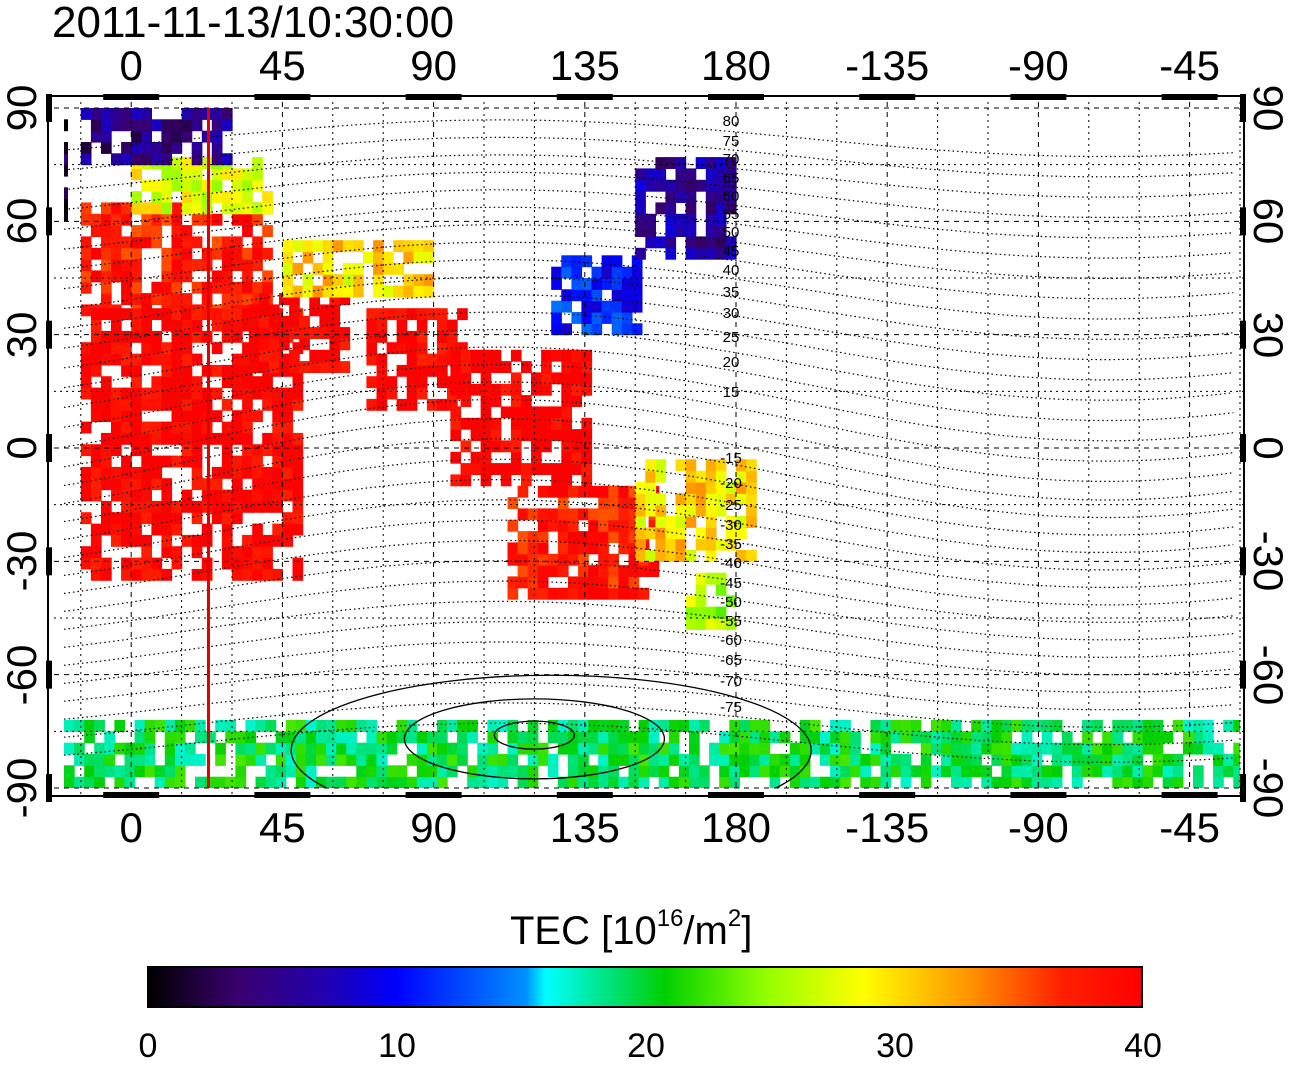 This screenshot has width=1292, height=1065. What do you see at coordinates (1268, 788) in the screenshot?
I see `right-lat-tick: -90` at bounding box center [1268, 788].